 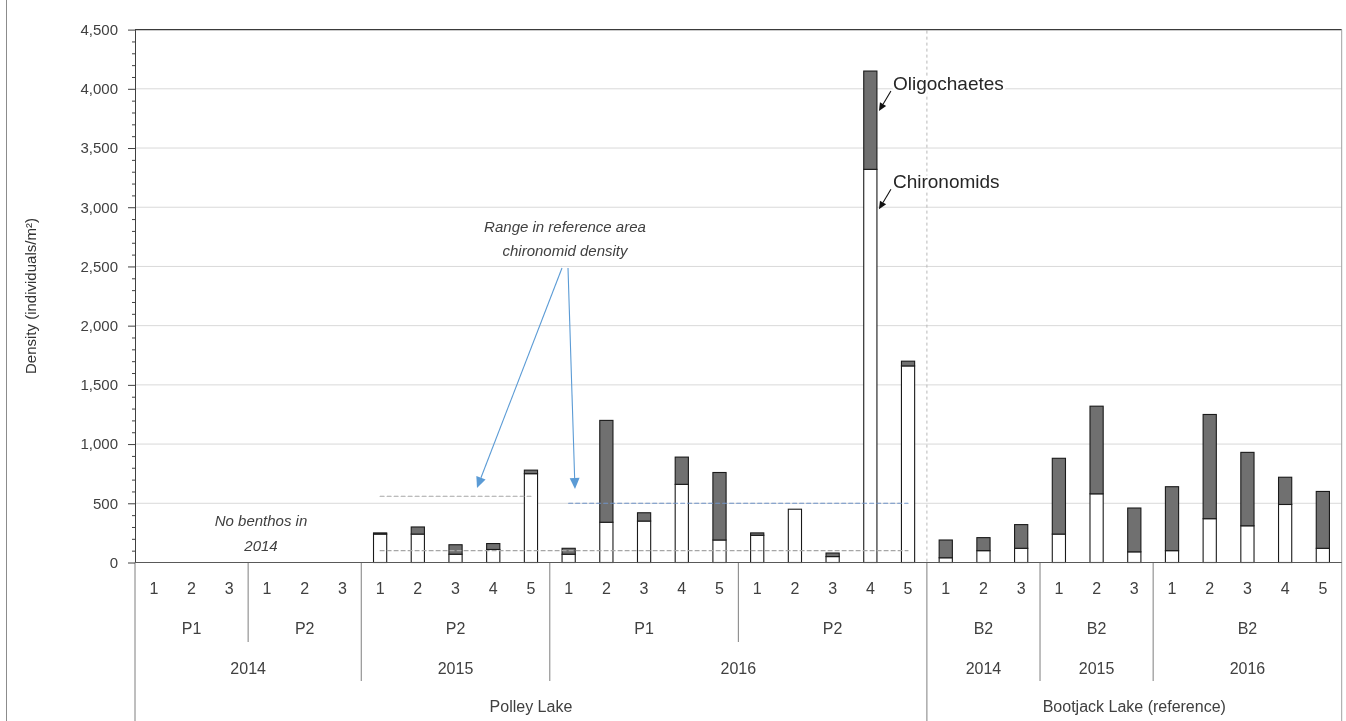 I want to click on y-tick-label: 3,000, so click(x=99, y=207).